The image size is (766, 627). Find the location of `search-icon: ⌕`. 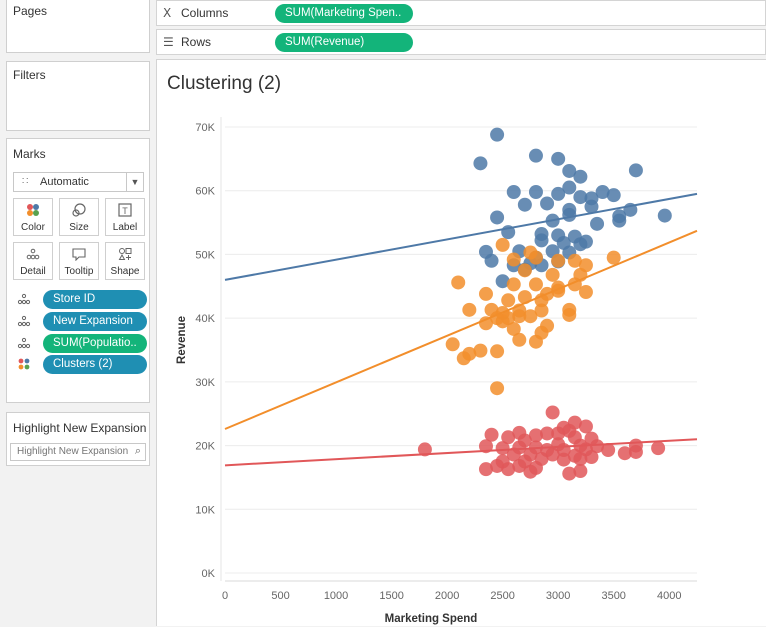

search-icon: ⌕ is located at coordinates (137, 451).